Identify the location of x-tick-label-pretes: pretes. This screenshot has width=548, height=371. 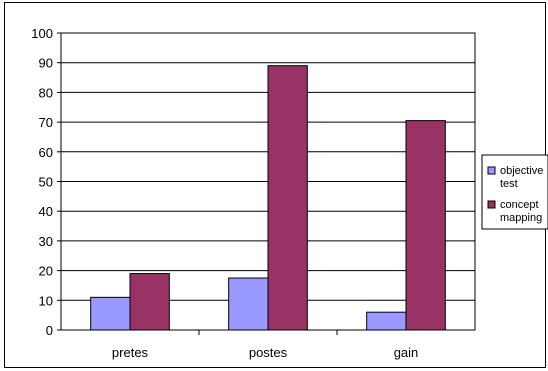
(130, 352).